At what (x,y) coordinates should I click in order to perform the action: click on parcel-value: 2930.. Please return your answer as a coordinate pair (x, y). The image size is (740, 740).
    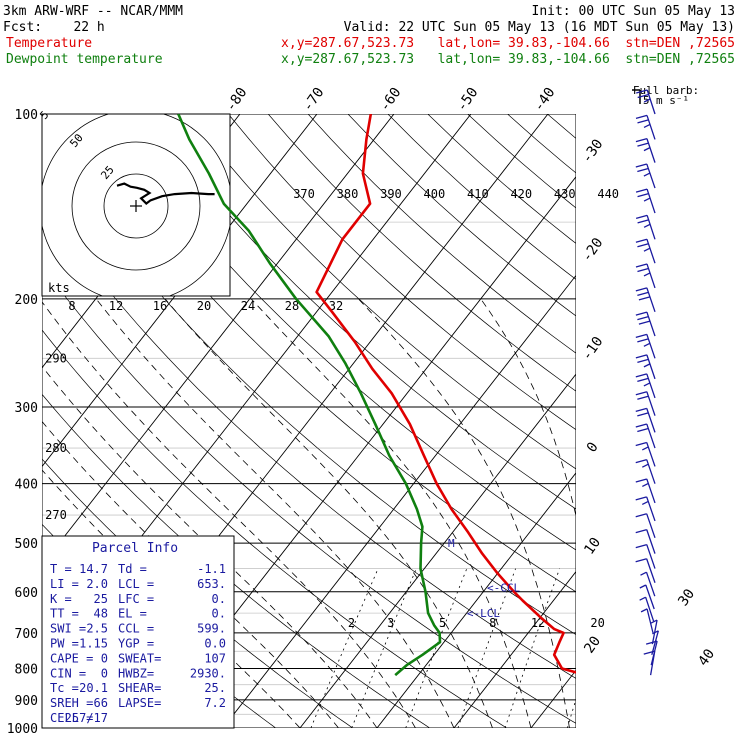
    Looking at the image, I should click on (208, 673).